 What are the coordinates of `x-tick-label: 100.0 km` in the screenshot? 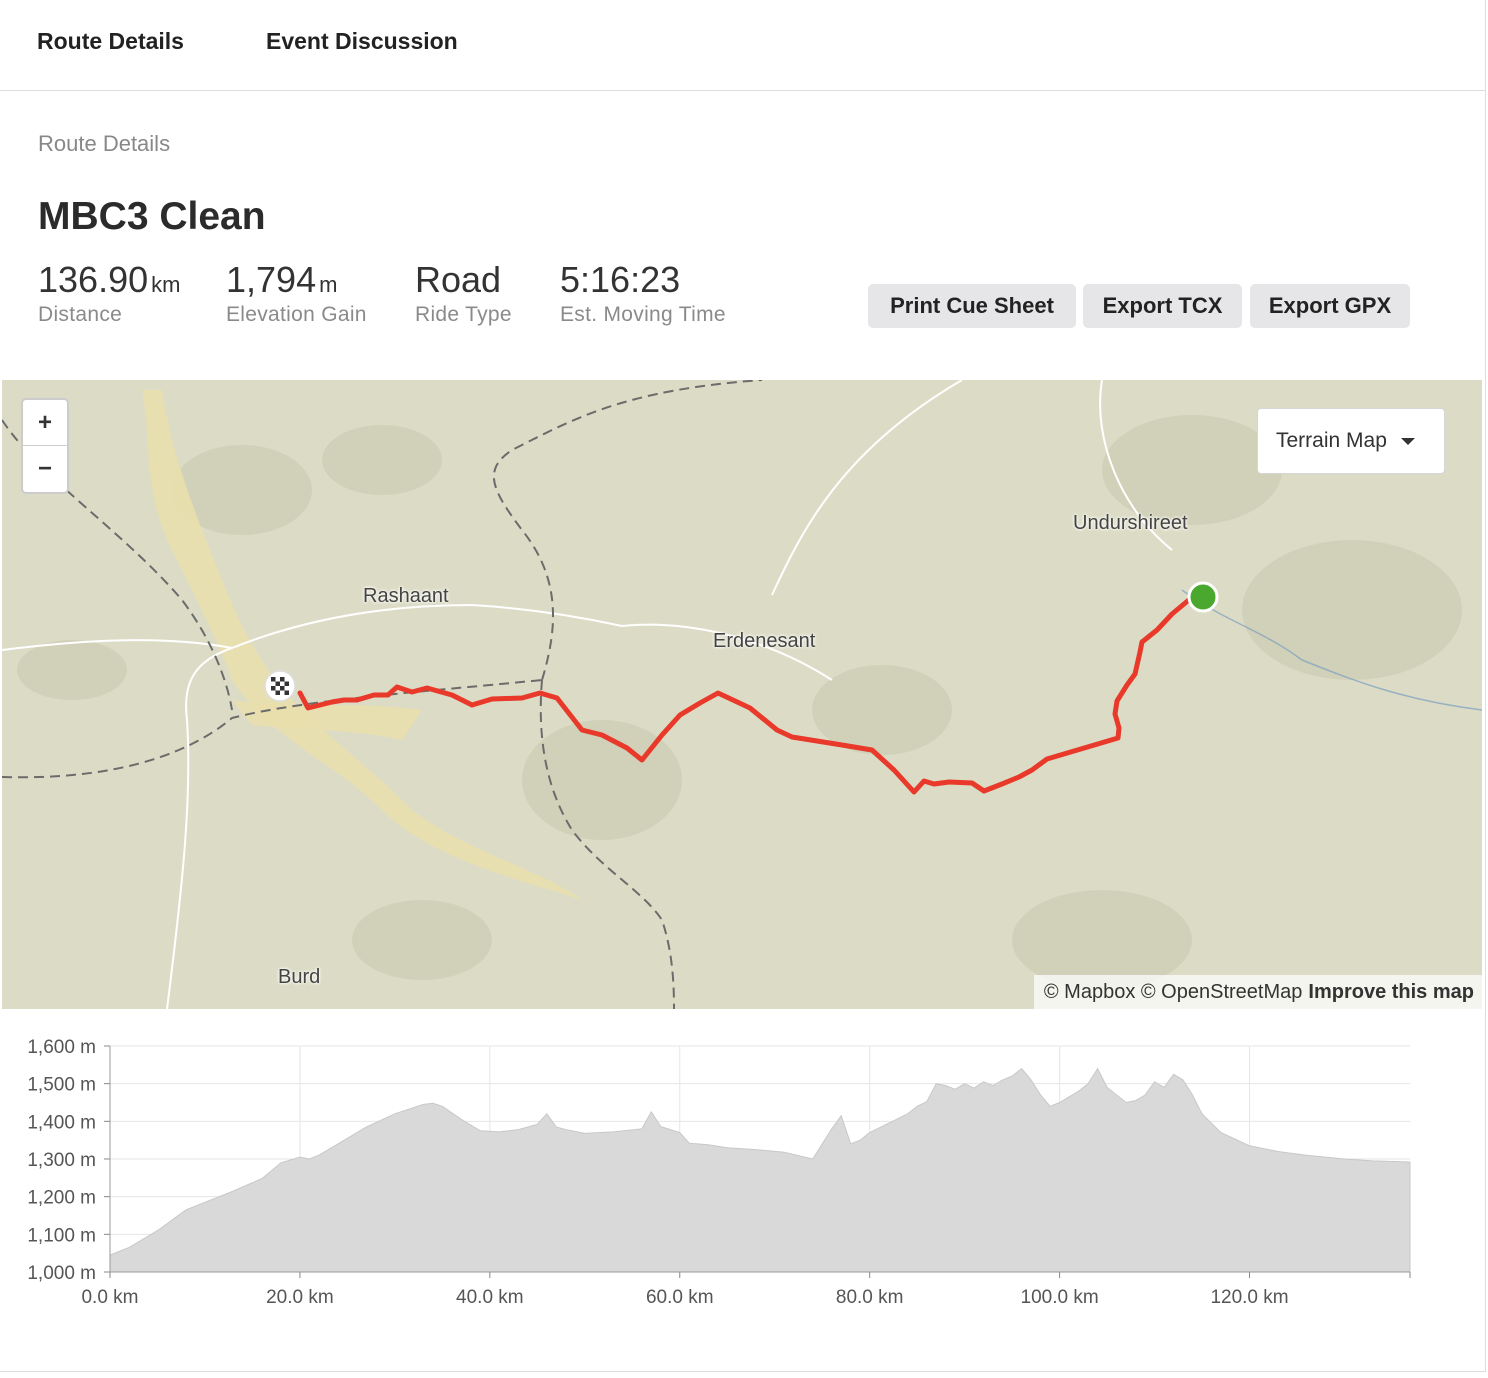 It's located at (1060, 1297).